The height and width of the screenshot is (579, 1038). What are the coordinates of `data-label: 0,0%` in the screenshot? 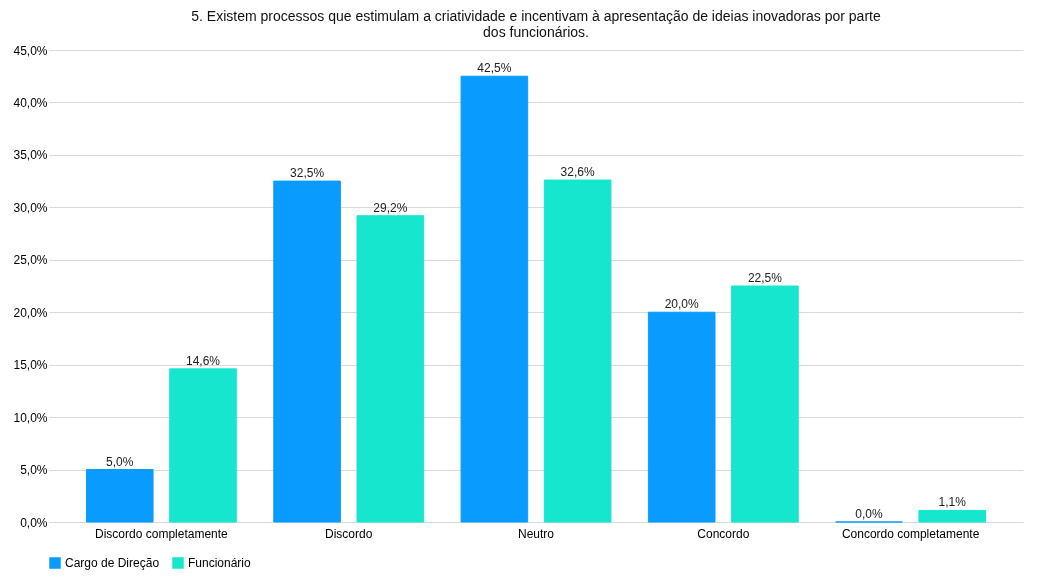 It's located at (869, 514).